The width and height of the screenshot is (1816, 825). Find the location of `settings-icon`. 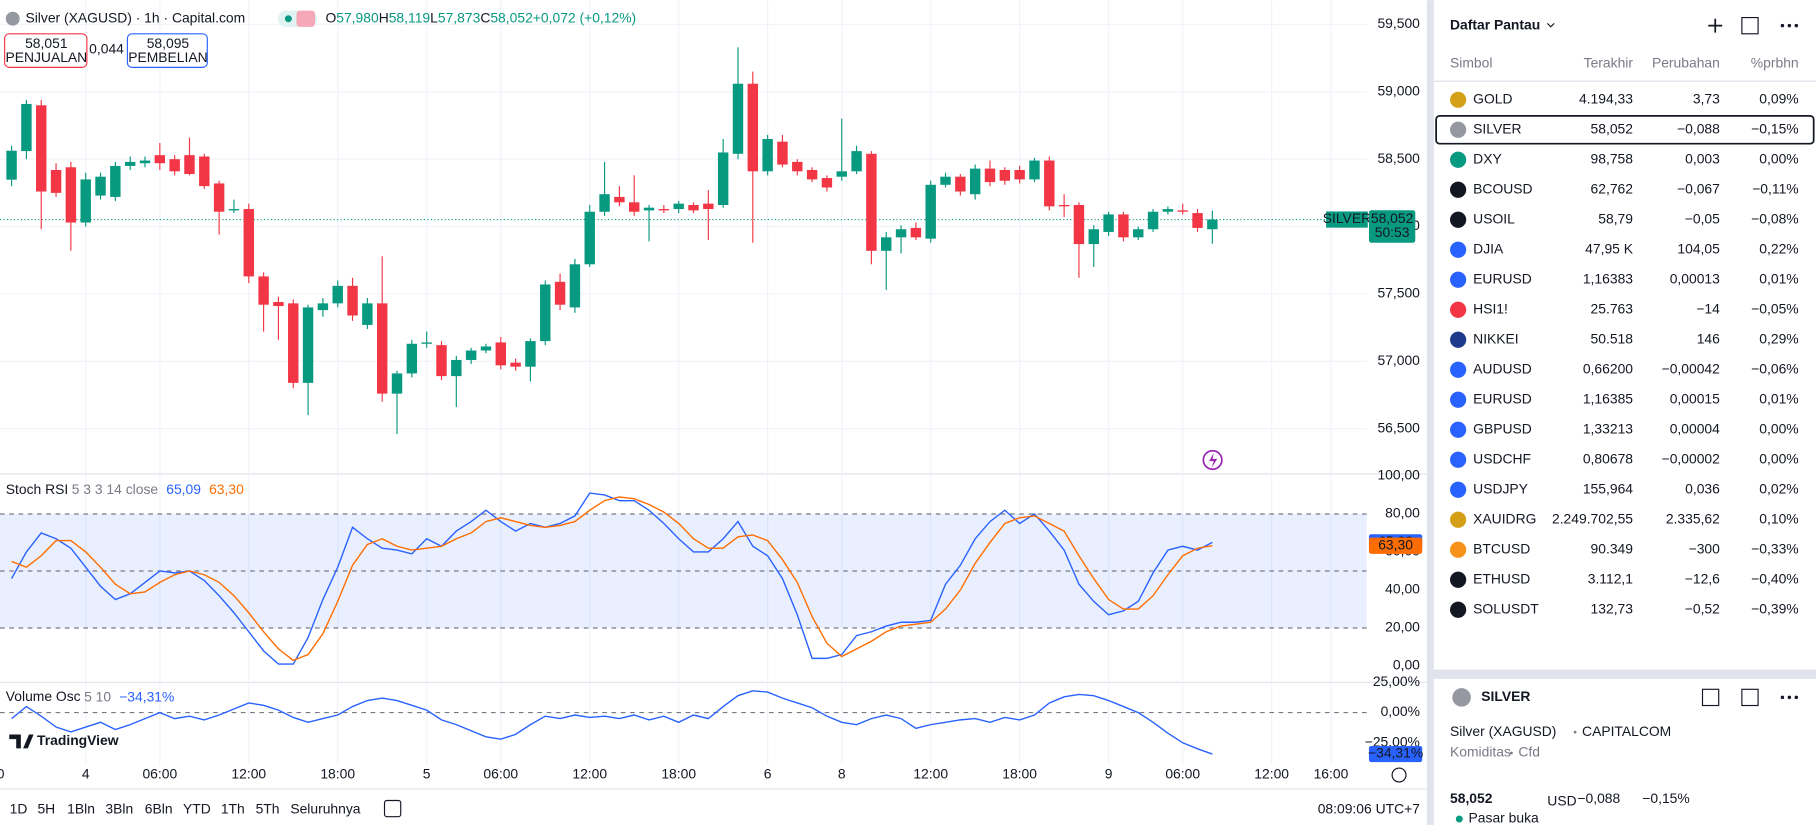

settings-icon is located at coordinates (1399, 775).